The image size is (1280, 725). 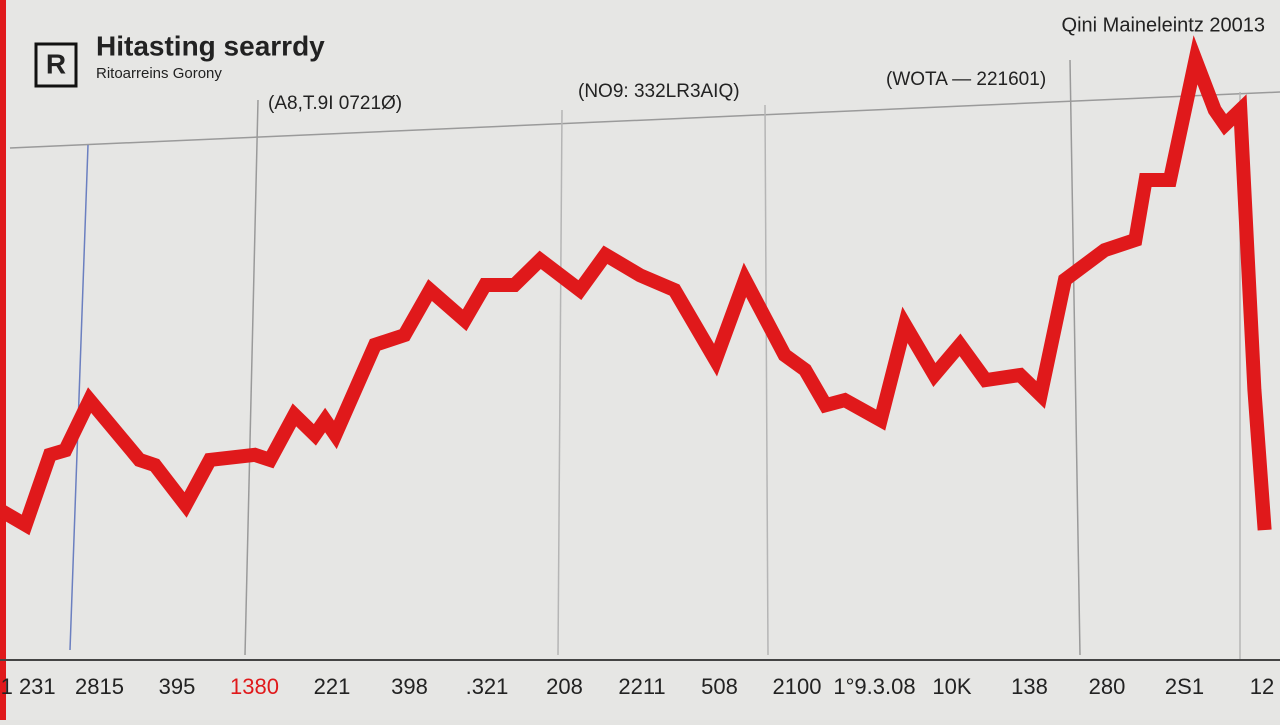 I want to click on x-tick-label: 398, so click(x=409, y=686).